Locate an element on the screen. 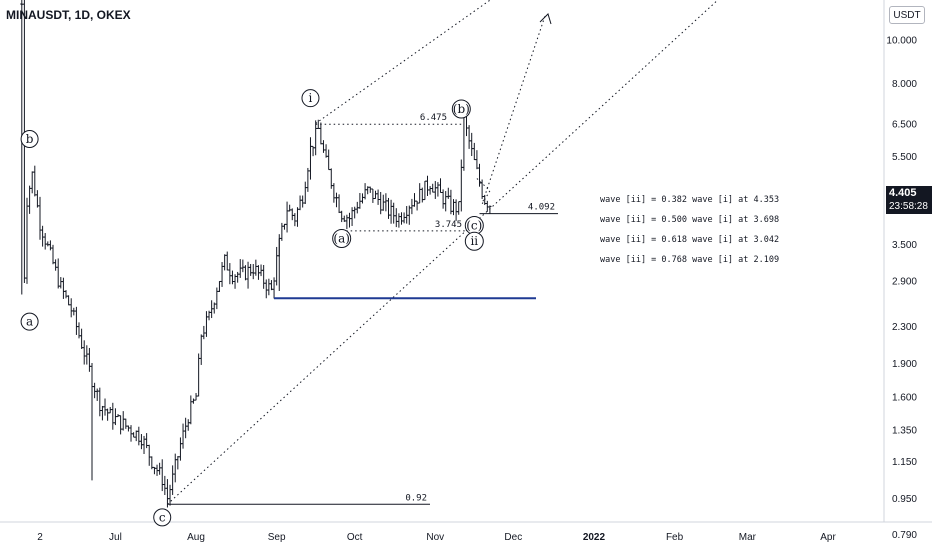  level-label: 0.92 is located at coordinates (416, 498).